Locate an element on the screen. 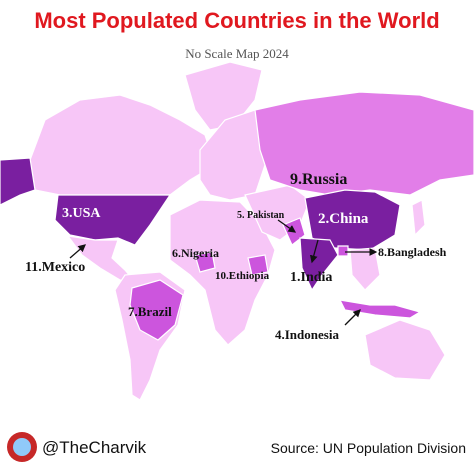  country-label: 9.Russia is located at coordinates (318, 179).